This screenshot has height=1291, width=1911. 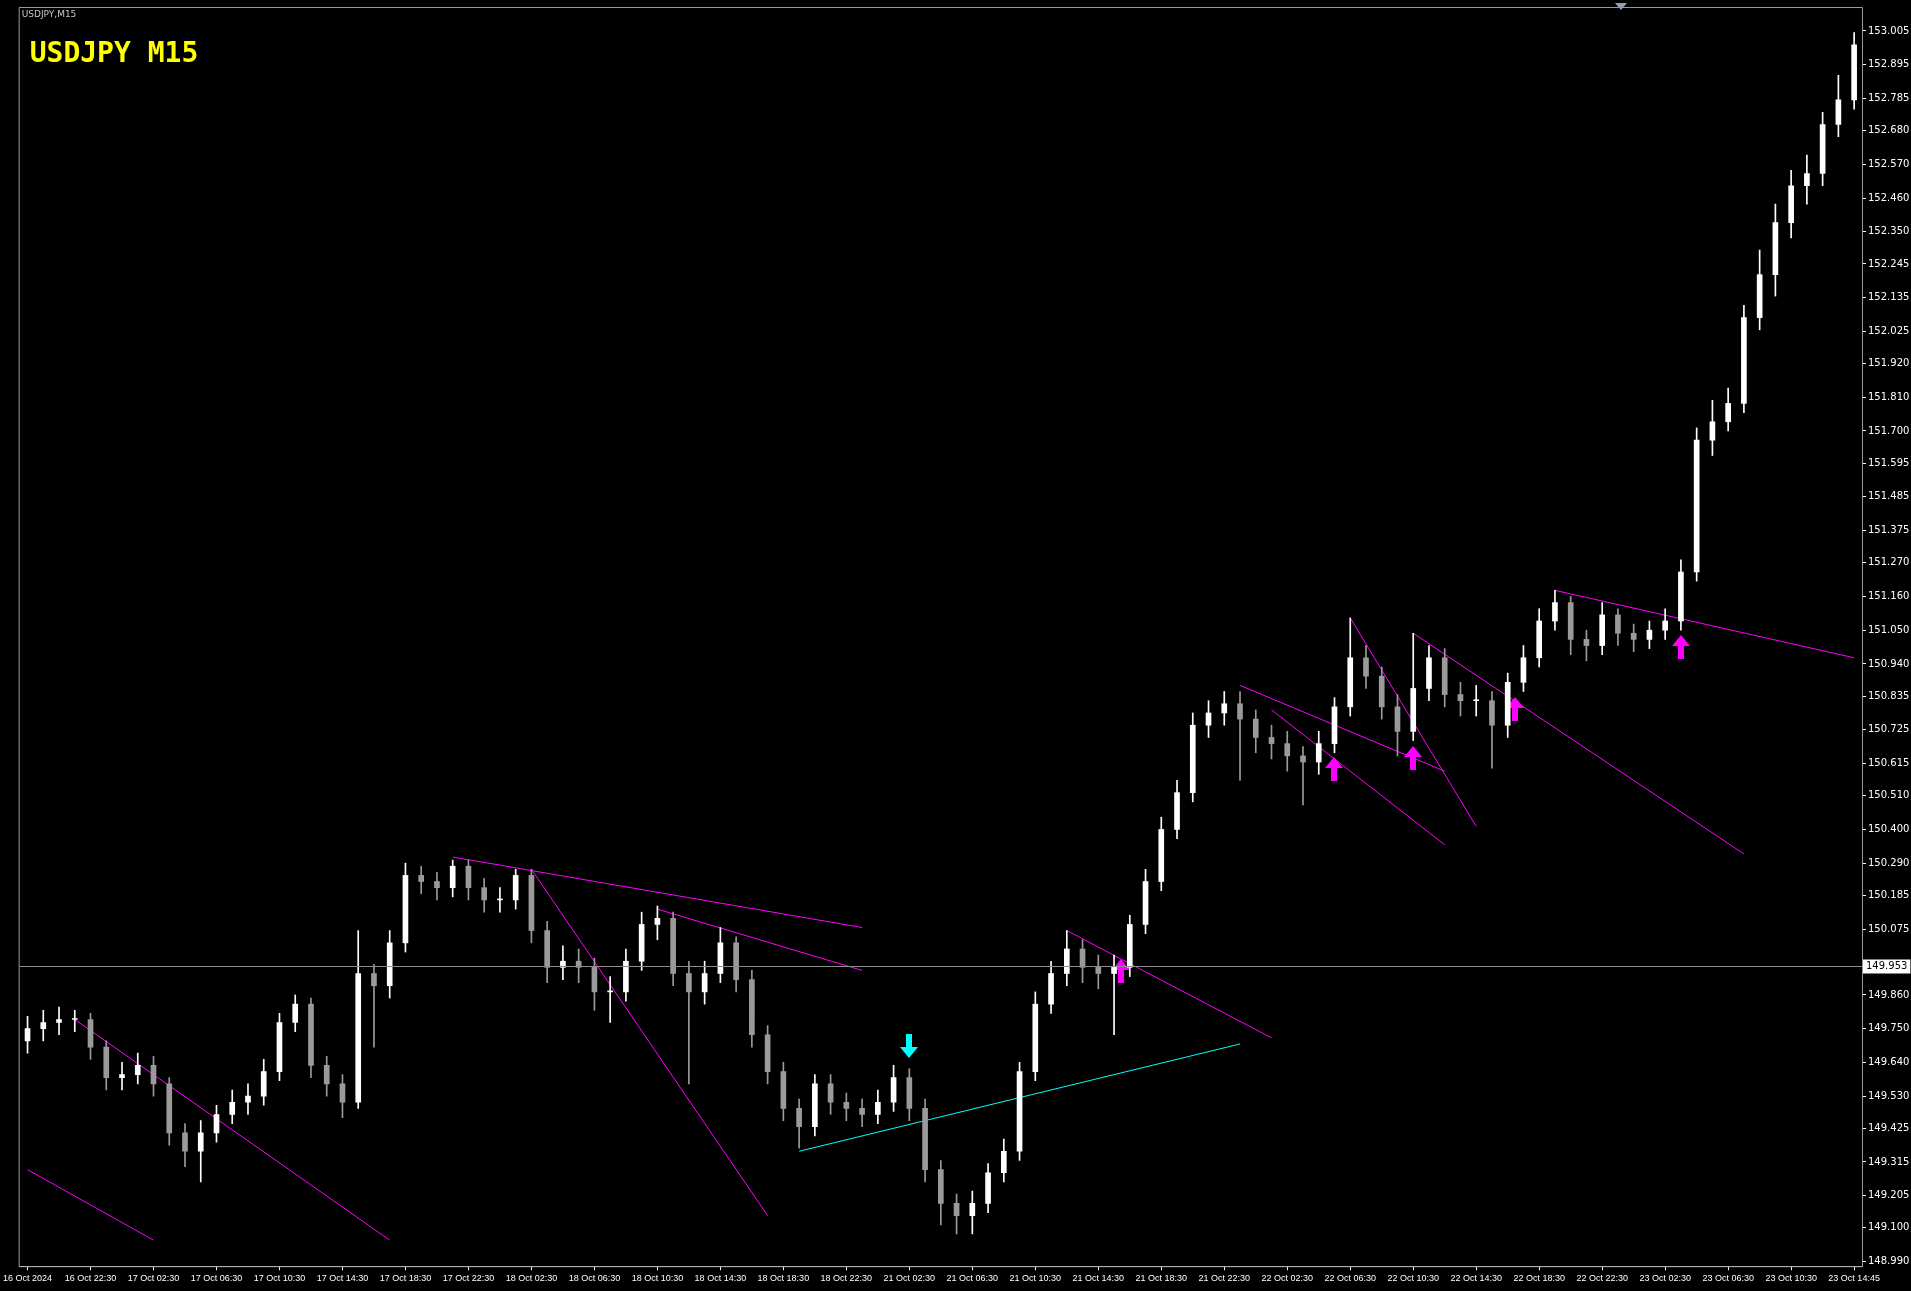 What do you see at coordinates (1889, 30) in the screenshot?
I see `y-tick-label: 153.005` at bounding box center [1889, 30].